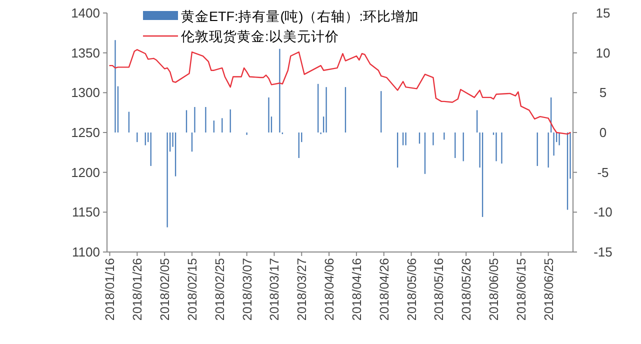  What do you see at coordinates (603, 132) in the screenshot?
I see `y2-tick-label: 0` at bounding box center [603, 132].